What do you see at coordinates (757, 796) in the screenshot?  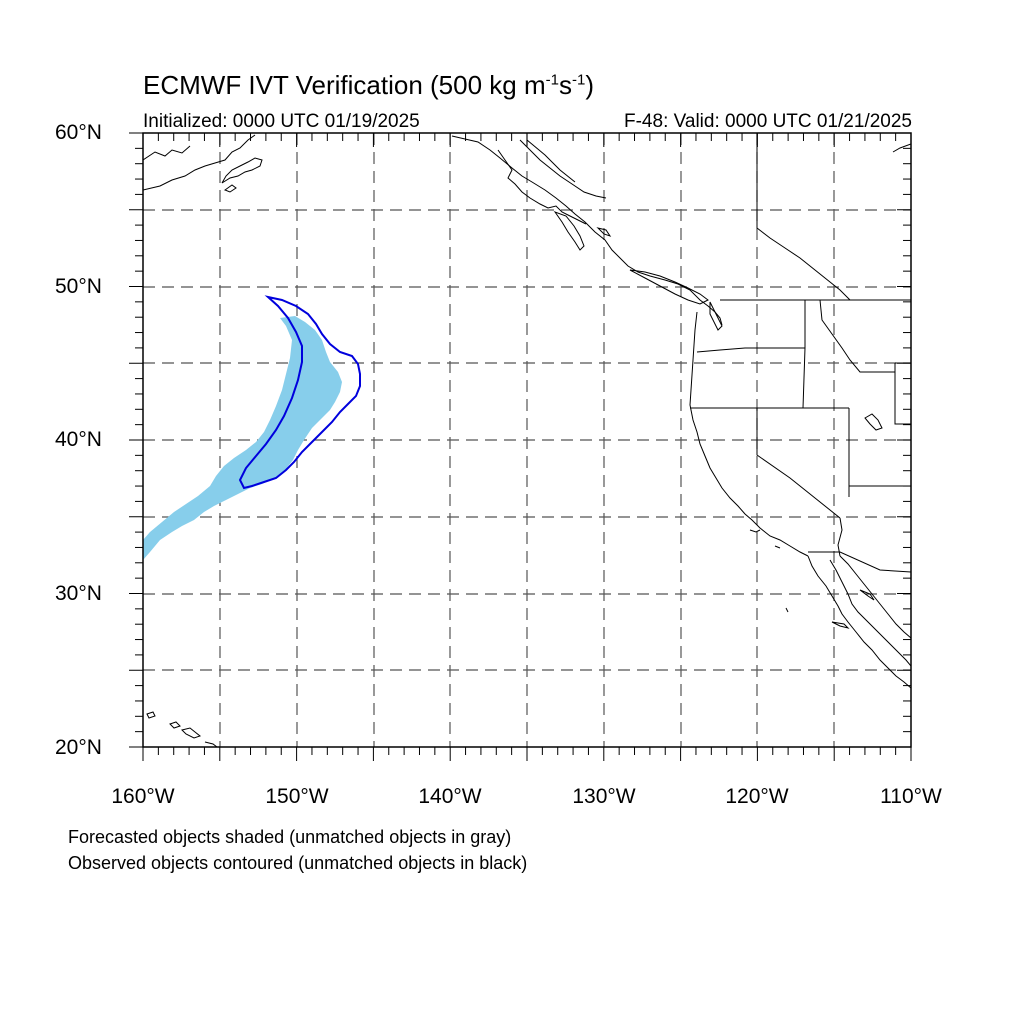 I see `lon-label-120w: 120°W` at bounding box center [757, 796].